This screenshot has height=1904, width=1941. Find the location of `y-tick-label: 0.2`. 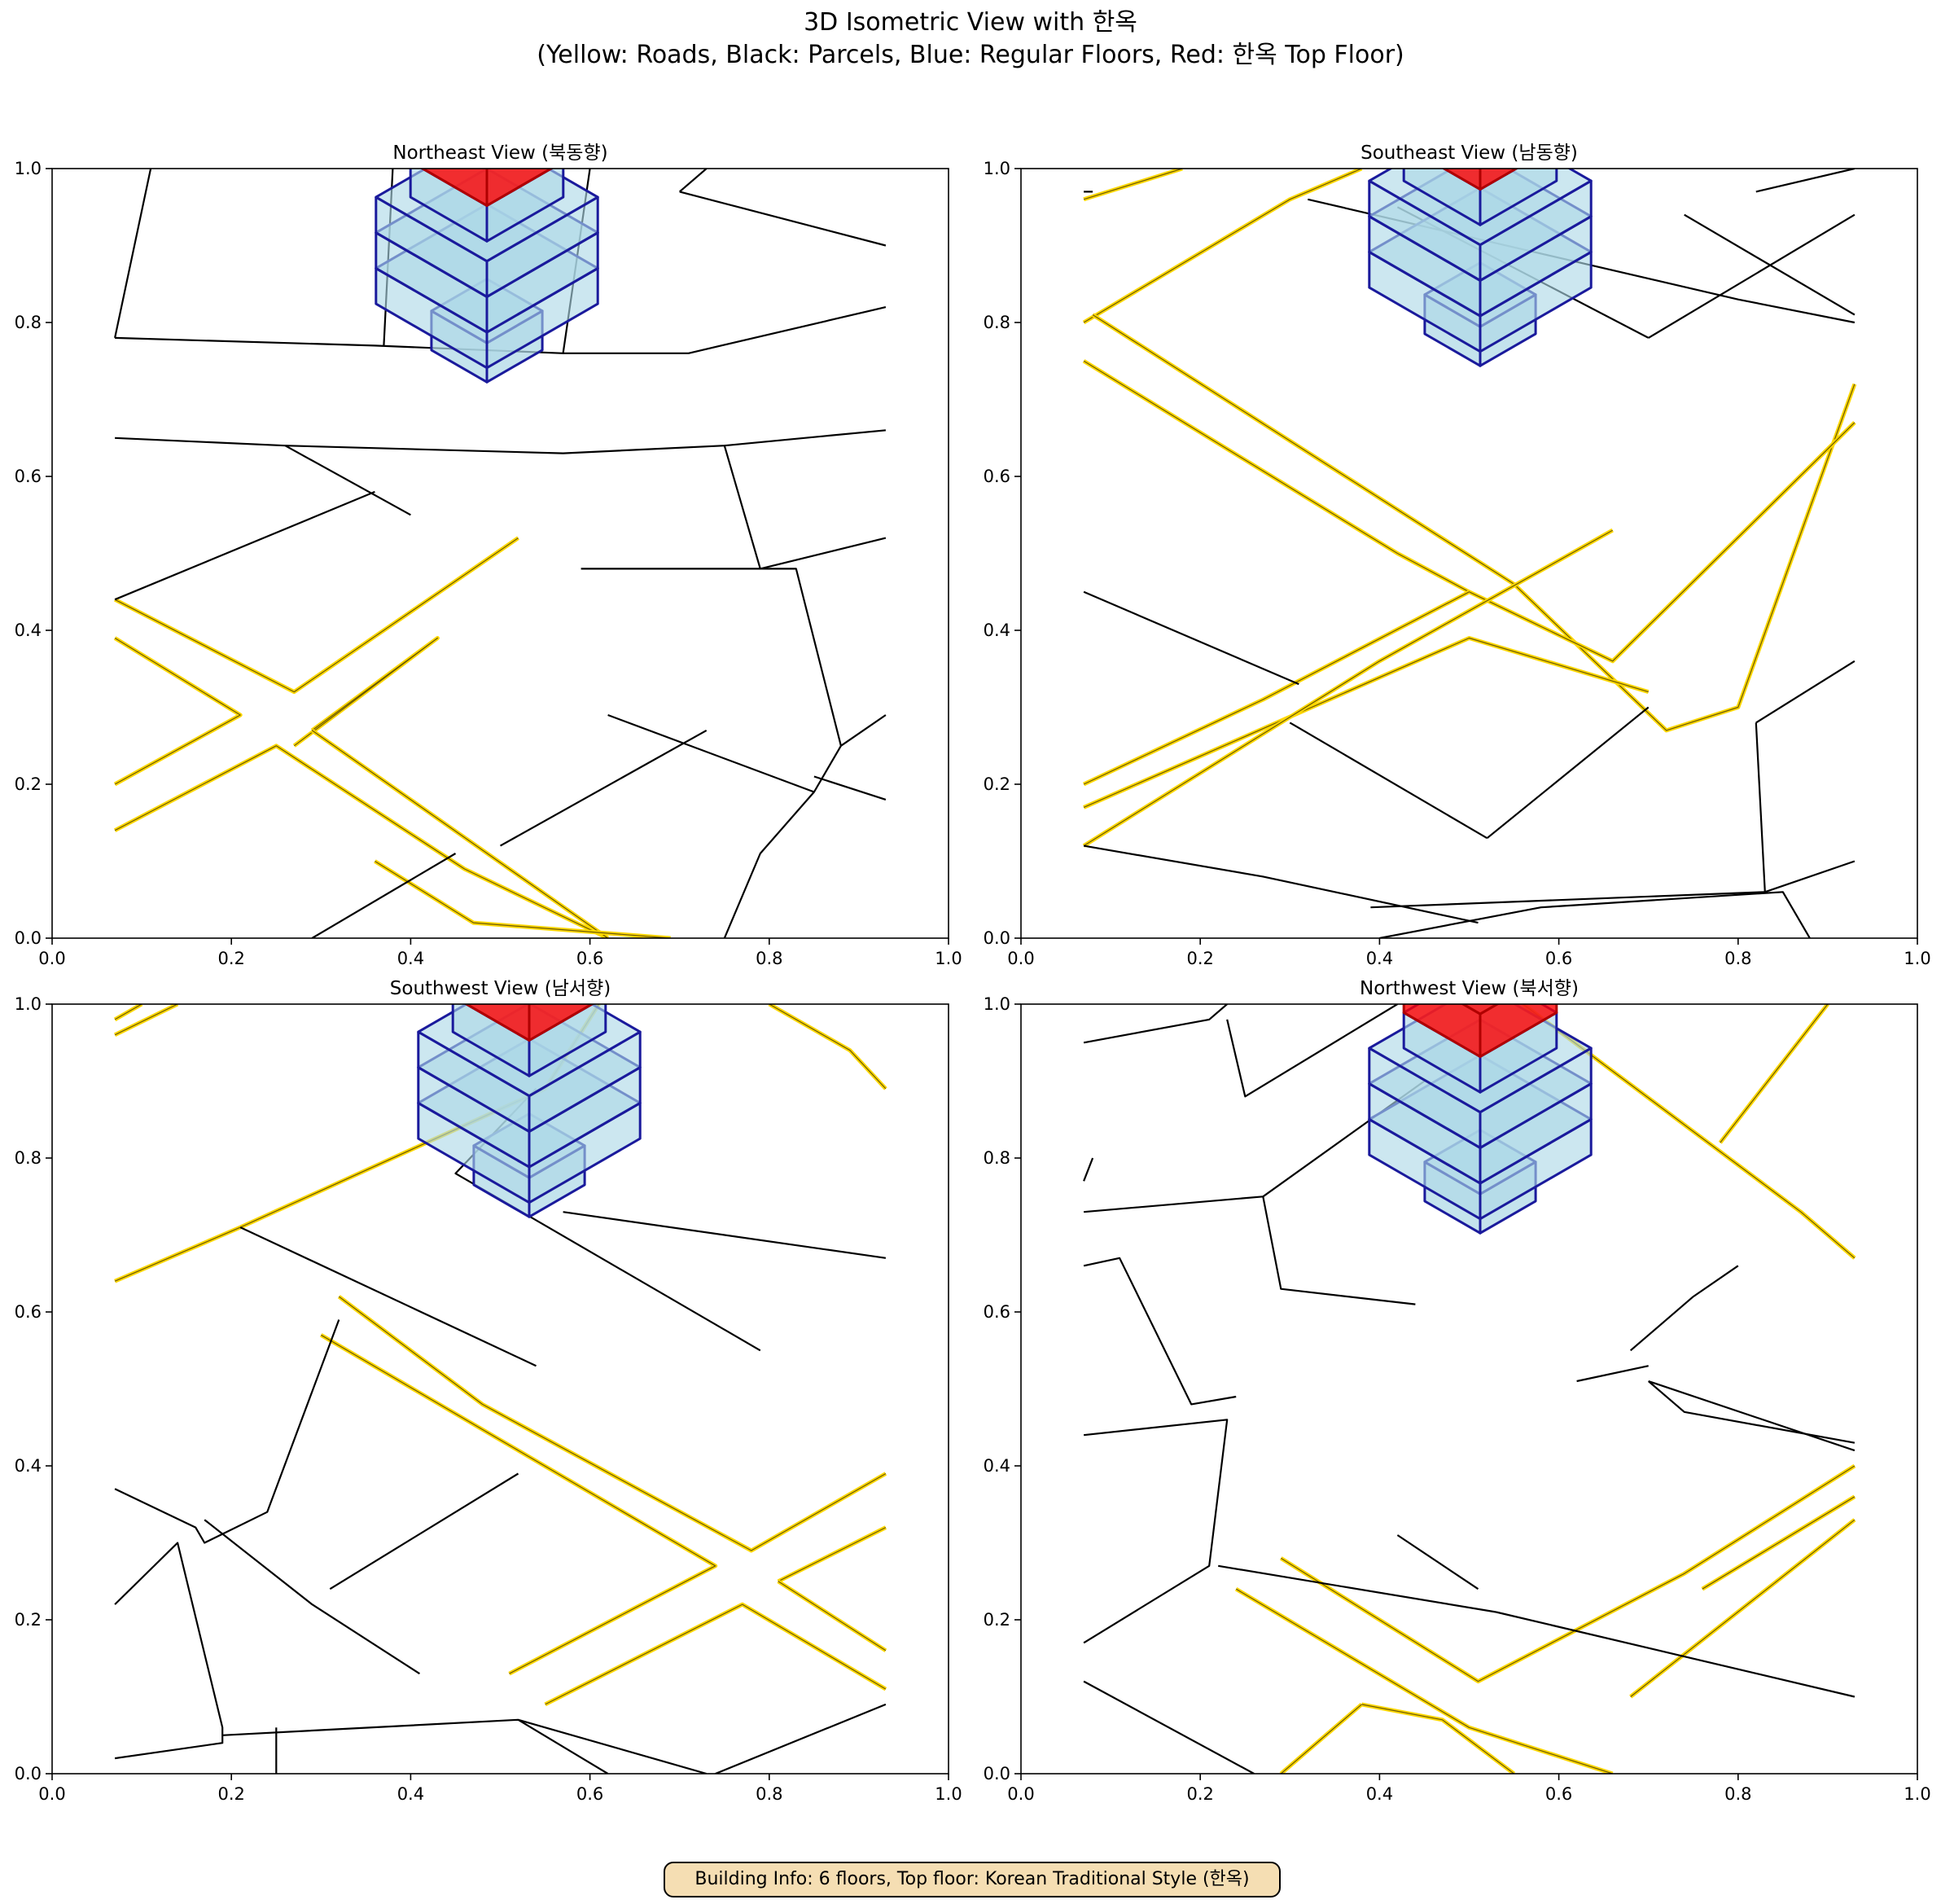

y-tick-label: 0.2 is located at coordinates (997, 1620).